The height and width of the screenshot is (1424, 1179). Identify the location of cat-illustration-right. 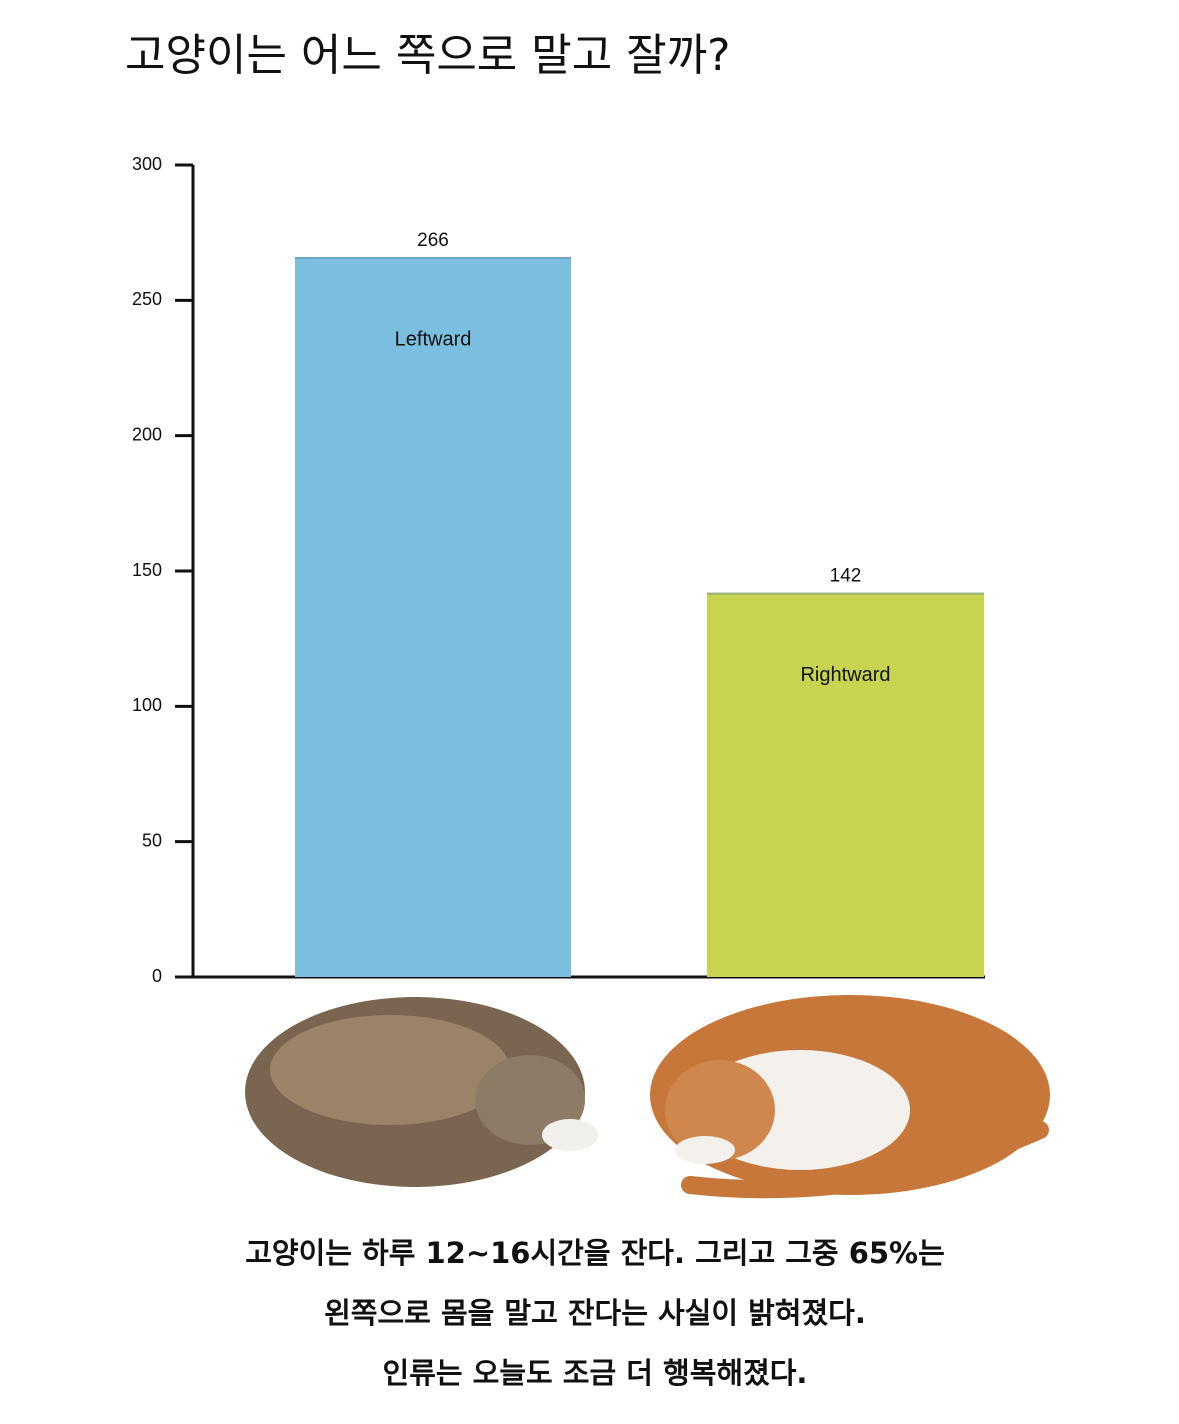
(850, 1097).